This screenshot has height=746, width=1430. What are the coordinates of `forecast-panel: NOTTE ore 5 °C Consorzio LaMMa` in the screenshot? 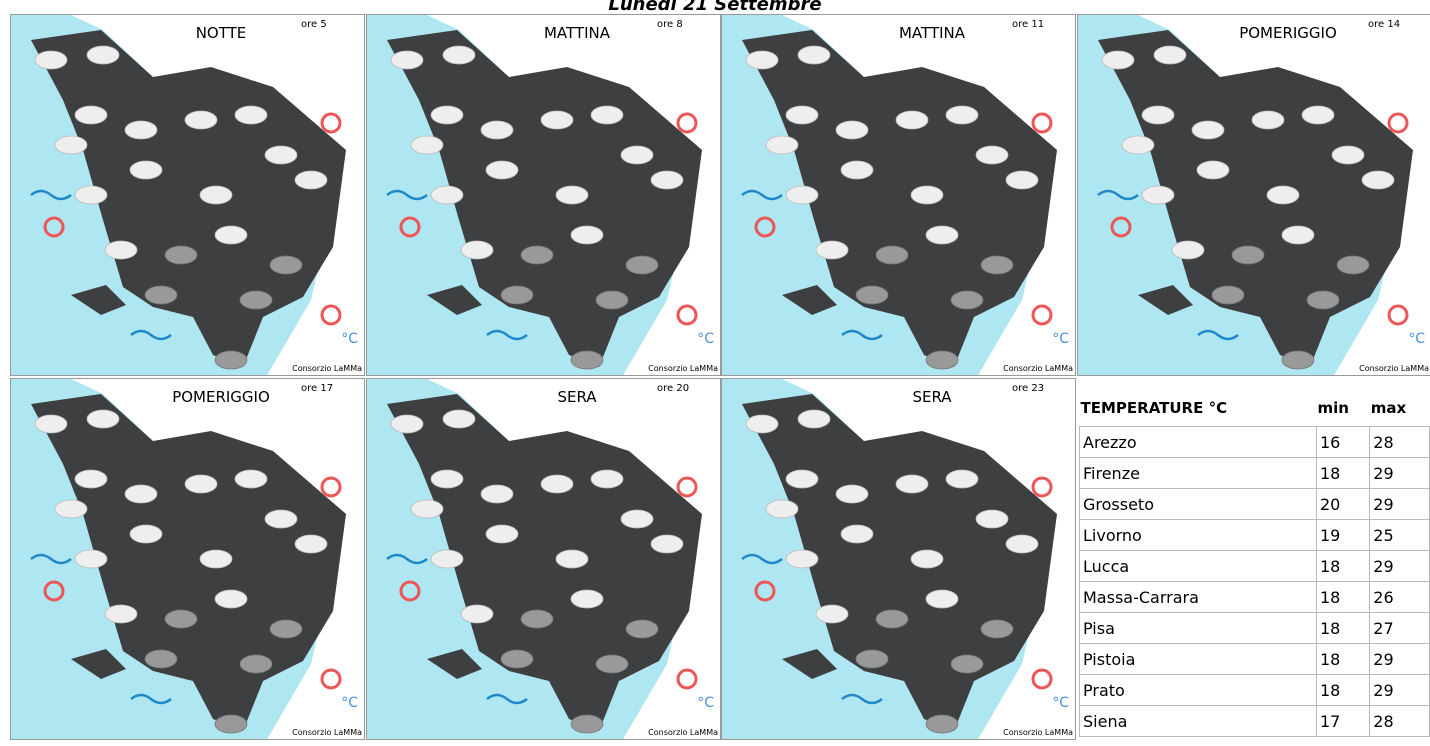 It's located at (187, 195).